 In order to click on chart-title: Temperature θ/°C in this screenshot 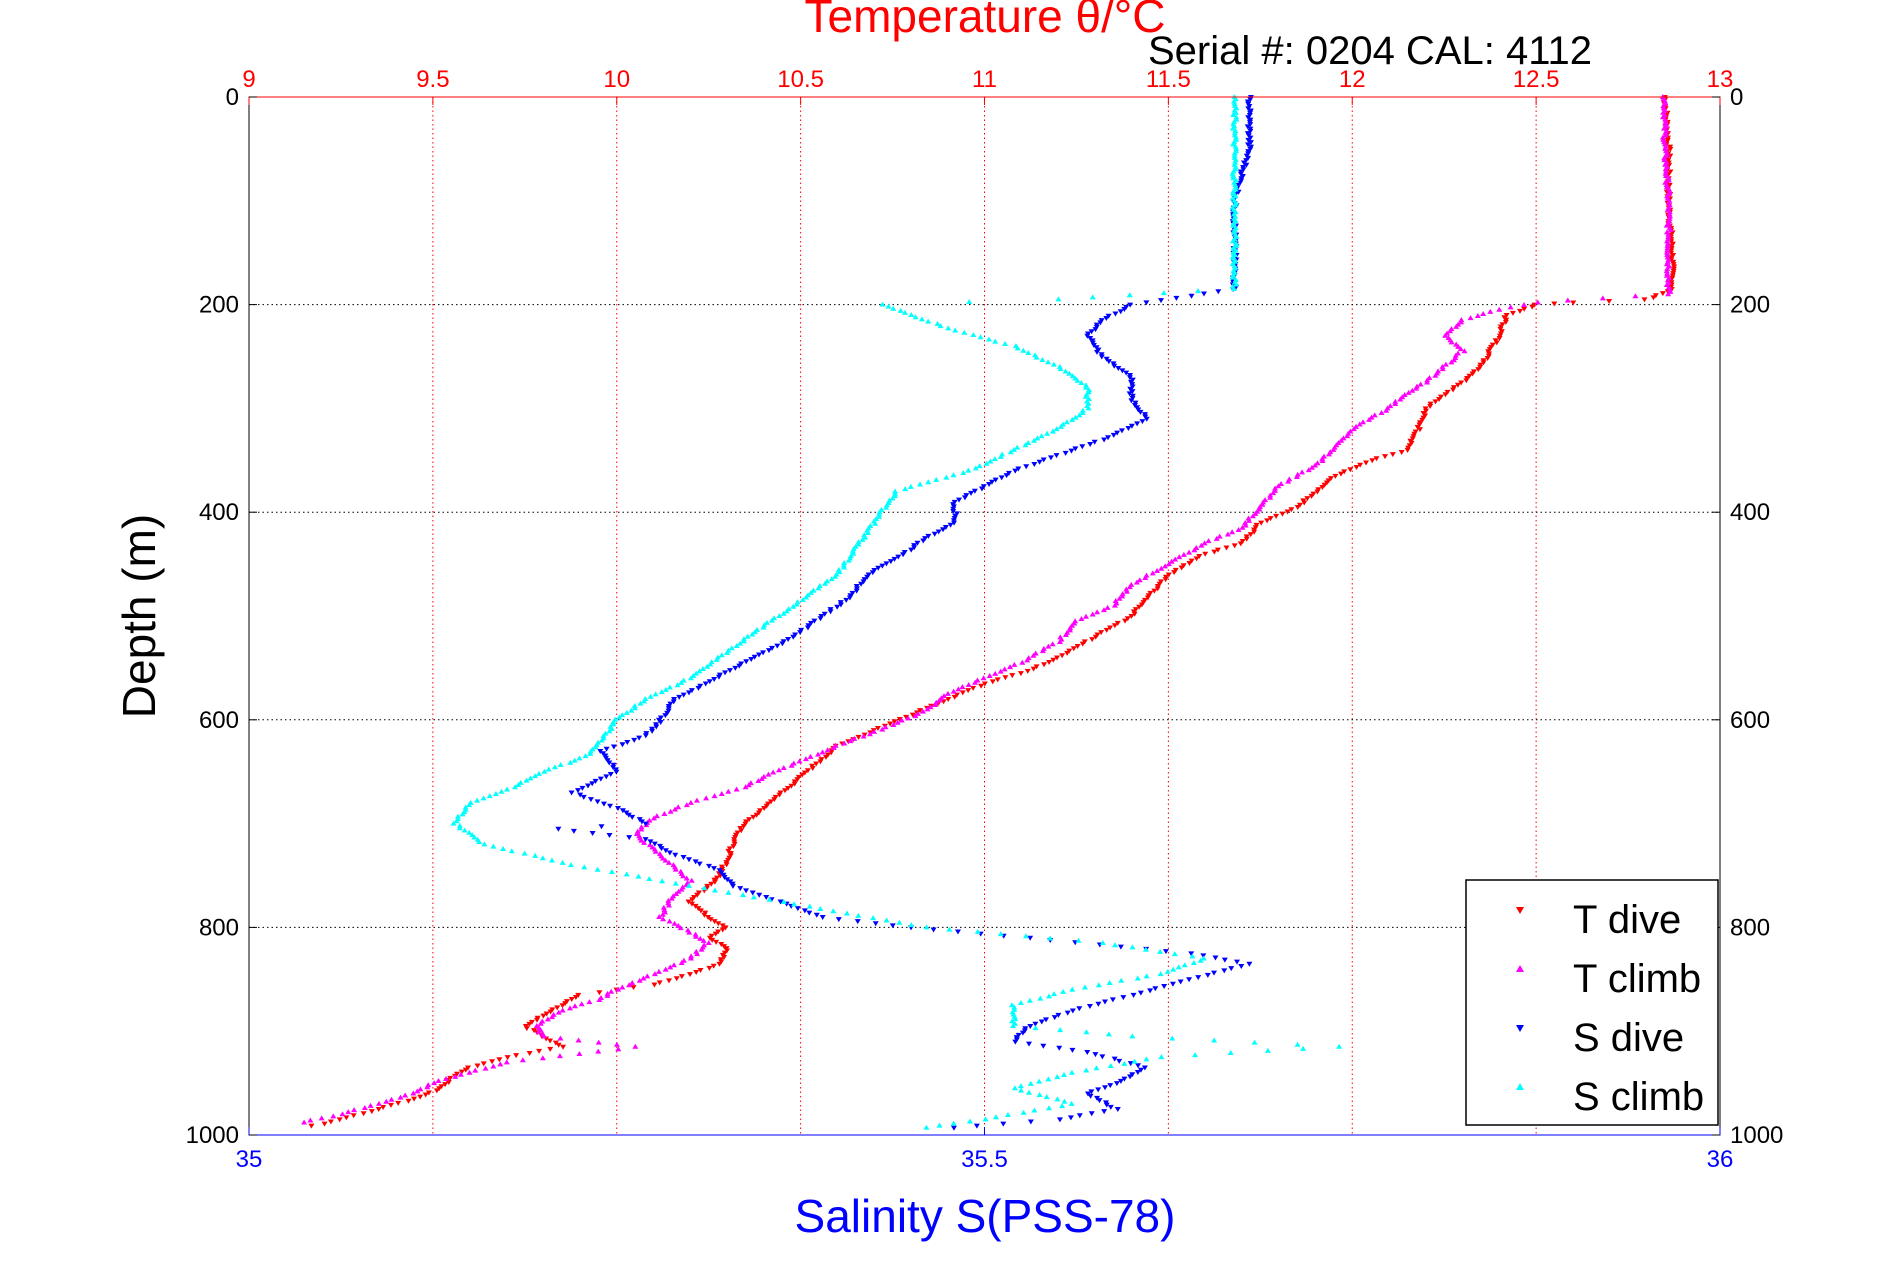, I will do `click(985, 21)`.